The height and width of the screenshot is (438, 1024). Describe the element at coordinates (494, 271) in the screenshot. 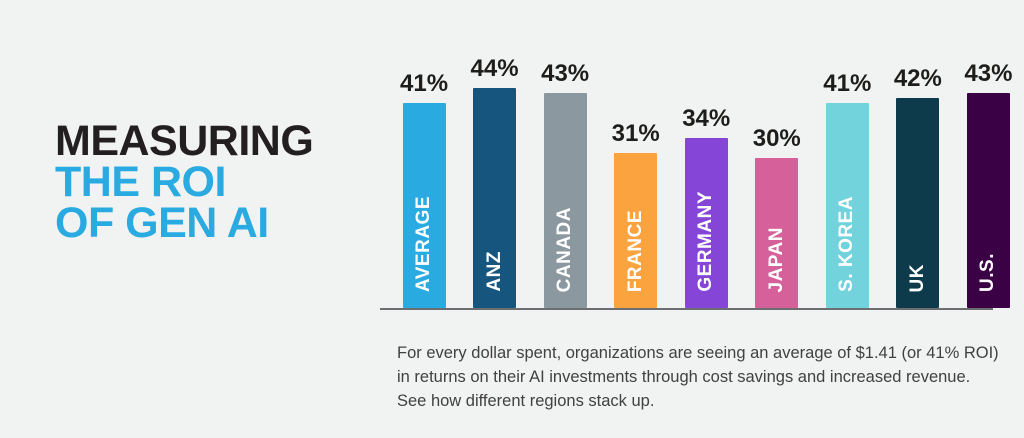

I see `bar-category-label-anz: ANZ` at that location.